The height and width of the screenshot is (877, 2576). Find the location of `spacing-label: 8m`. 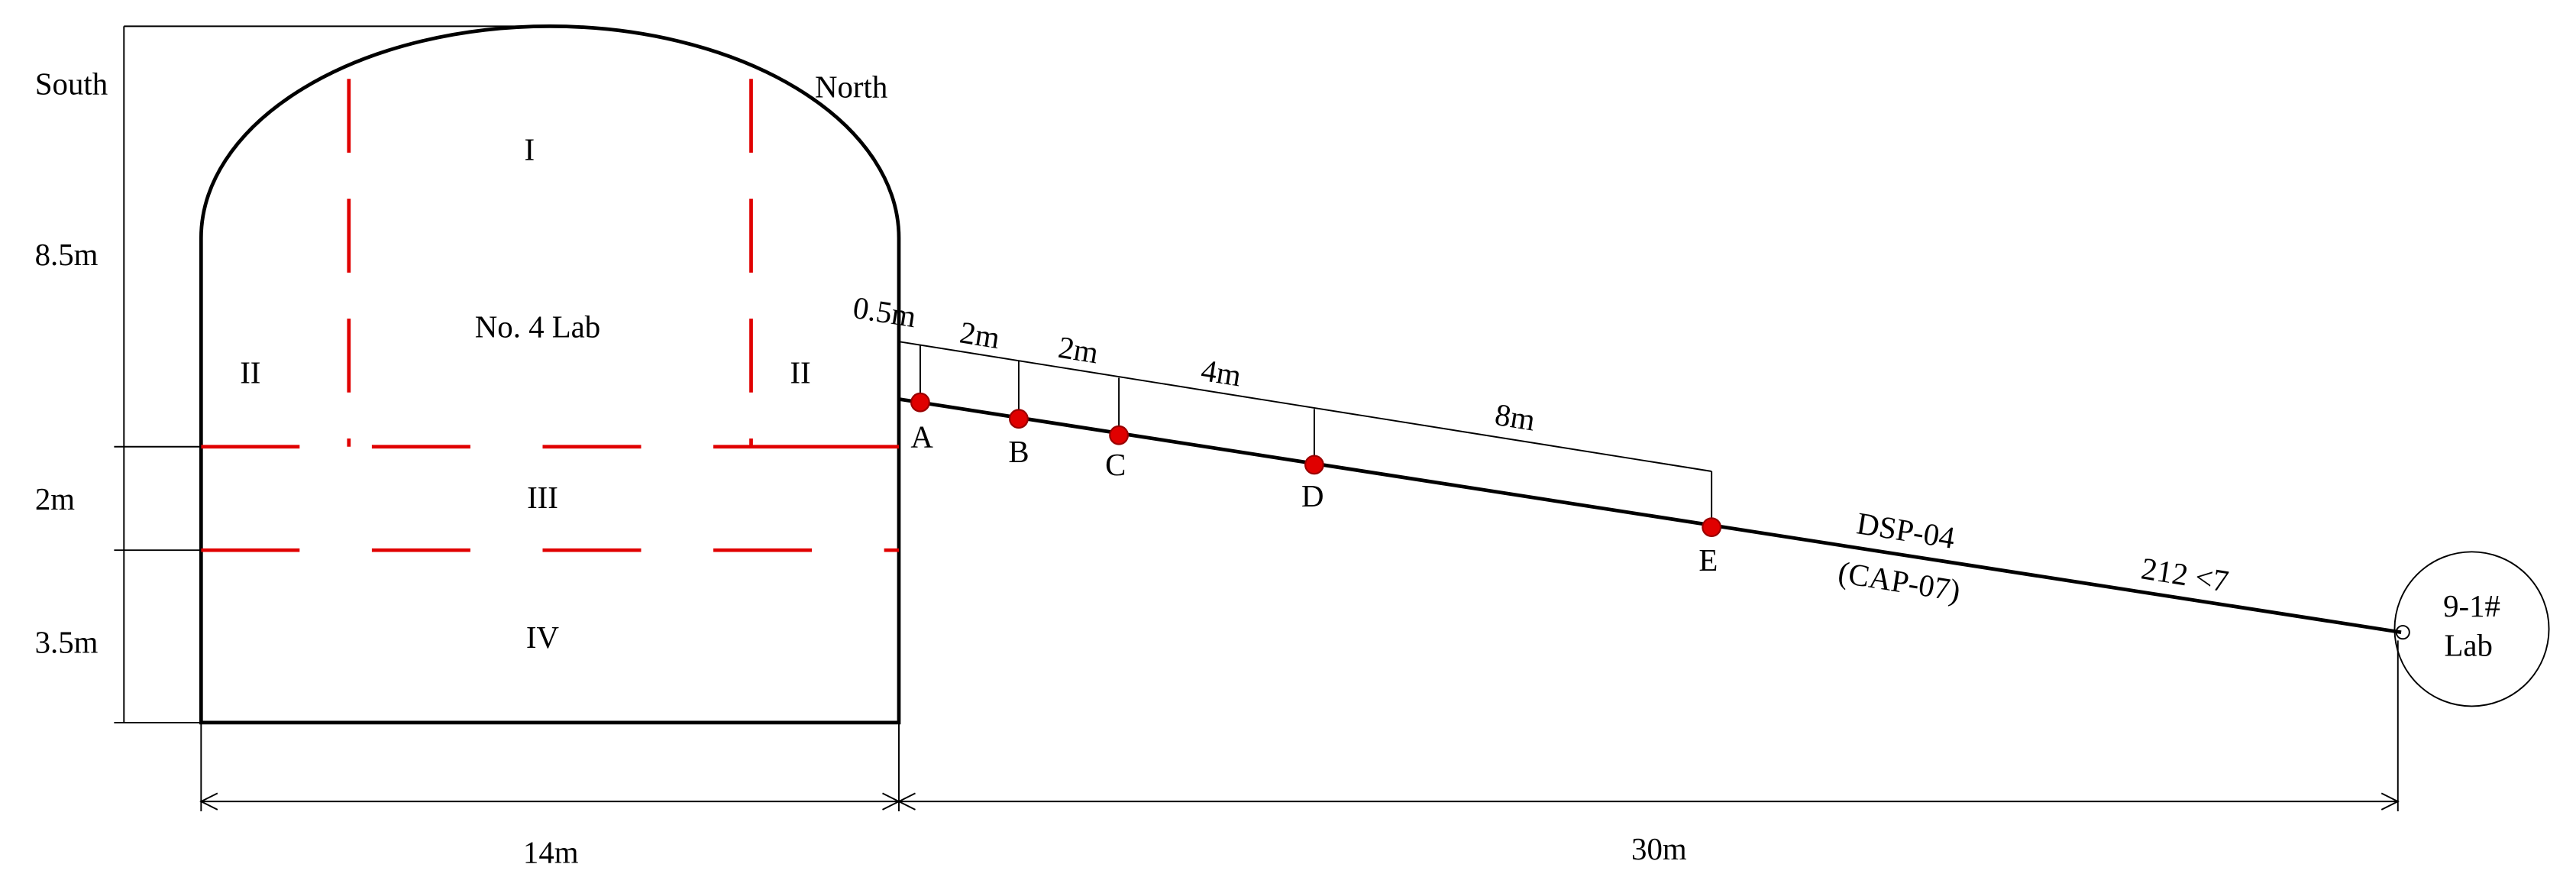

spacing-label: 8m is located at coordinates (1515, 417).